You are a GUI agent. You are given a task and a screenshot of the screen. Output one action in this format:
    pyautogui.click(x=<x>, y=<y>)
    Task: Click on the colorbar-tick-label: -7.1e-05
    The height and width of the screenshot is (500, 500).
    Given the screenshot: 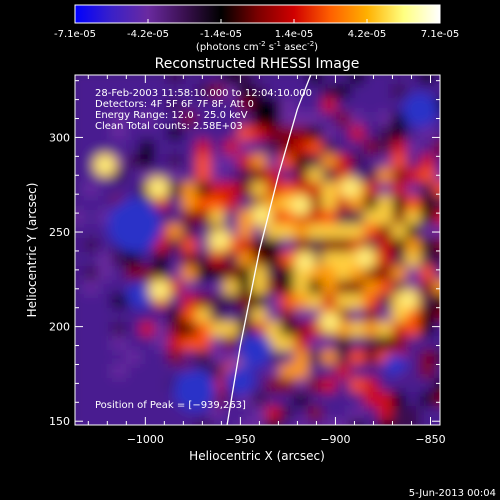 What is the action you would take?
    pyautogui.click(x=75, y=34)
    